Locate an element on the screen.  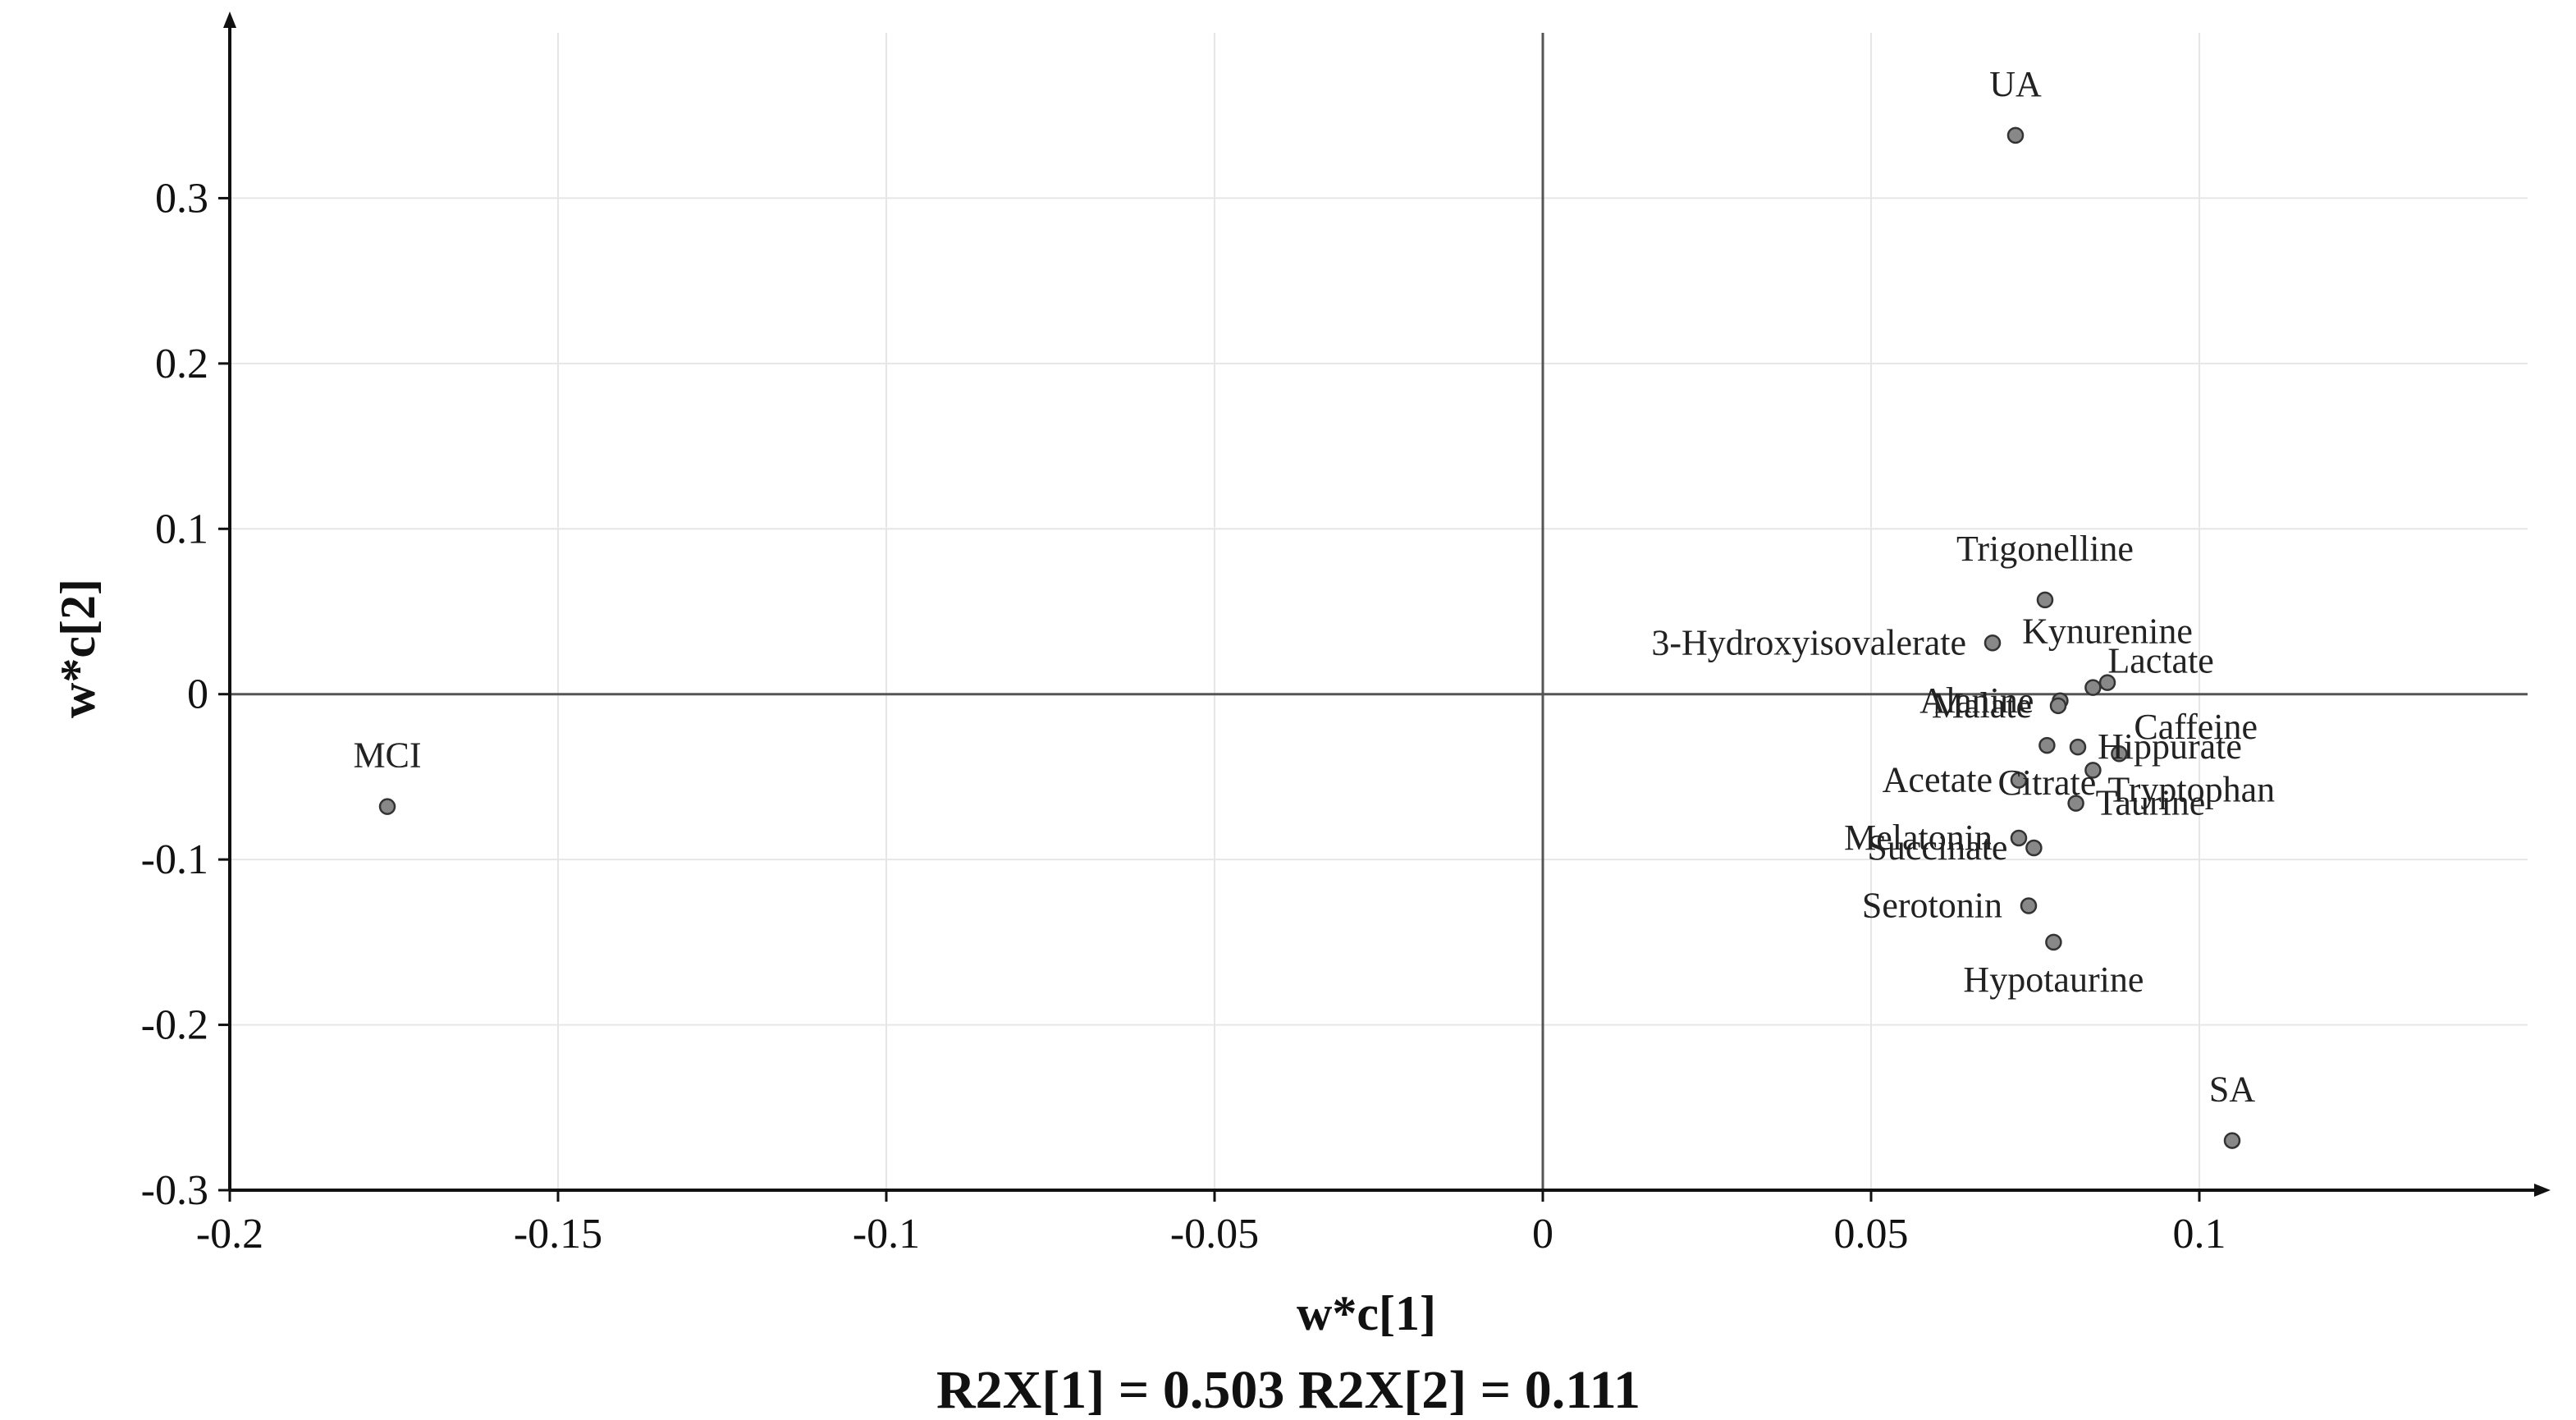
point-hypotaurine is located at coordinates (2053, 942).